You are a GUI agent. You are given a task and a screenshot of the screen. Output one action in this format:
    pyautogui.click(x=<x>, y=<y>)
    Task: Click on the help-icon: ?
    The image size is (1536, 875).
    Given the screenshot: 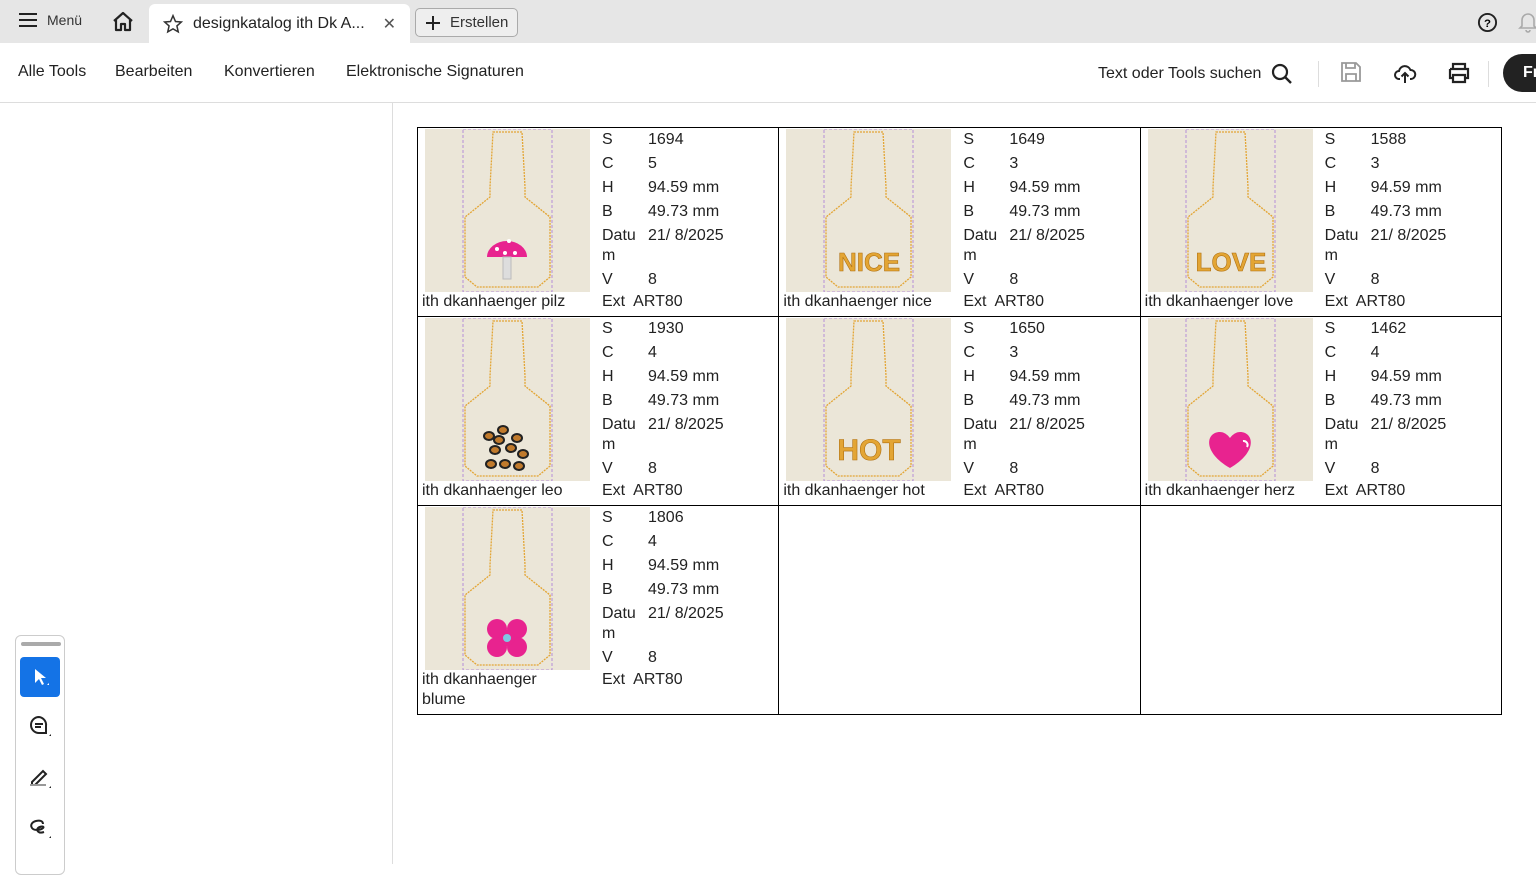 What is the action you would take?
    pyautogui.click(x=1487, y=22)
    